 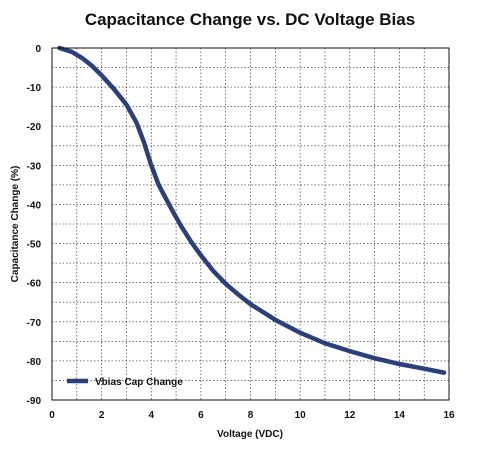 What do you see at coordinates (201, 415) in the screenshot?
I see `x-tick-label: 6` at bounding box center [201, 415].